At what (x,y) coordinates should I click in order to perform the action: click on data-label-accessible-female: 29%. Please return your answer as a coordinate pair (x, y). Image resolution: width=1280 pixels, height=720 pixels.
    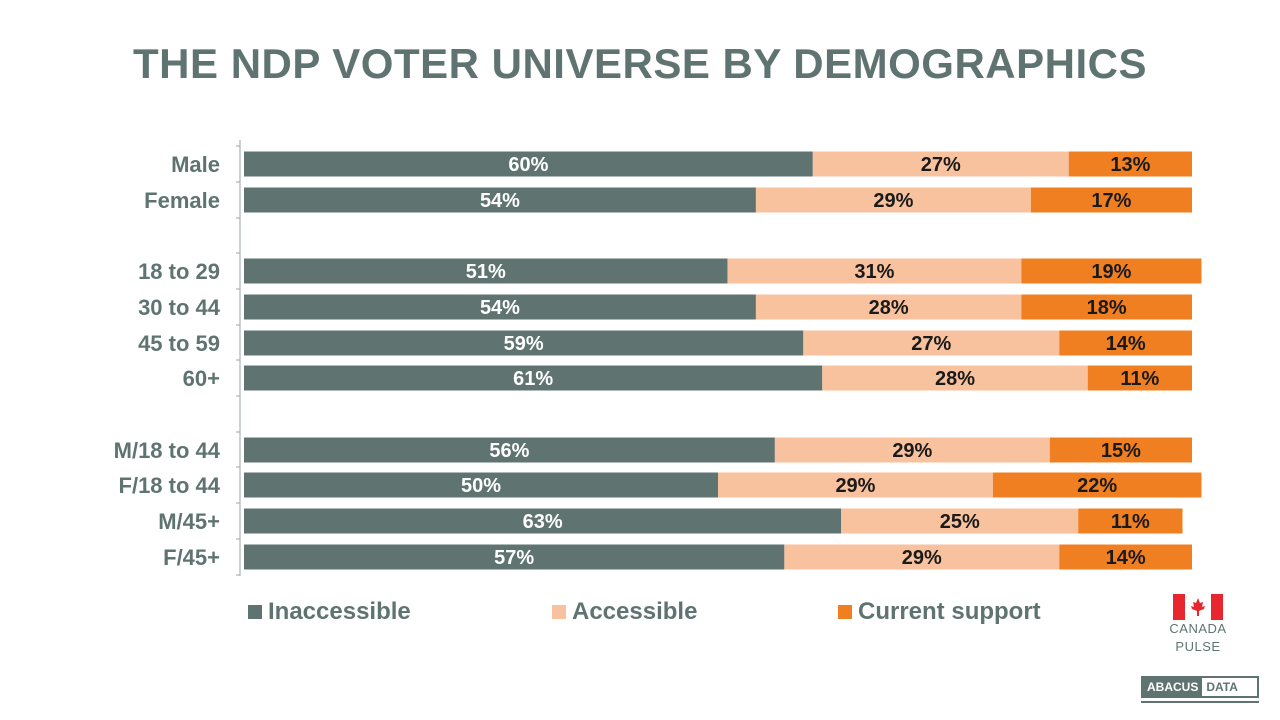
    Looking at the image, I should click on (893, 201).